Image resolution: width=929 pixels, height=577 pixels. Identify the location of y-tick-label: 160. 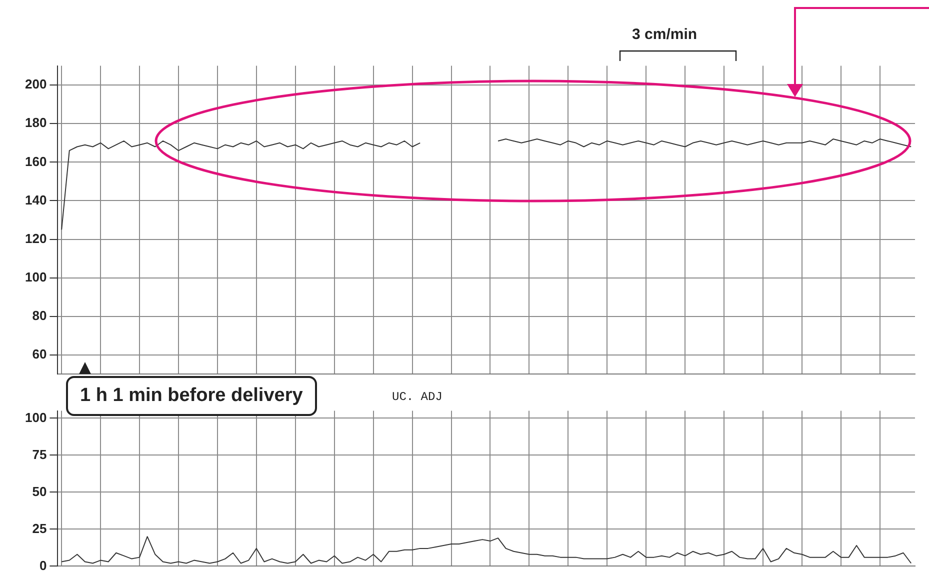
(35, 161).